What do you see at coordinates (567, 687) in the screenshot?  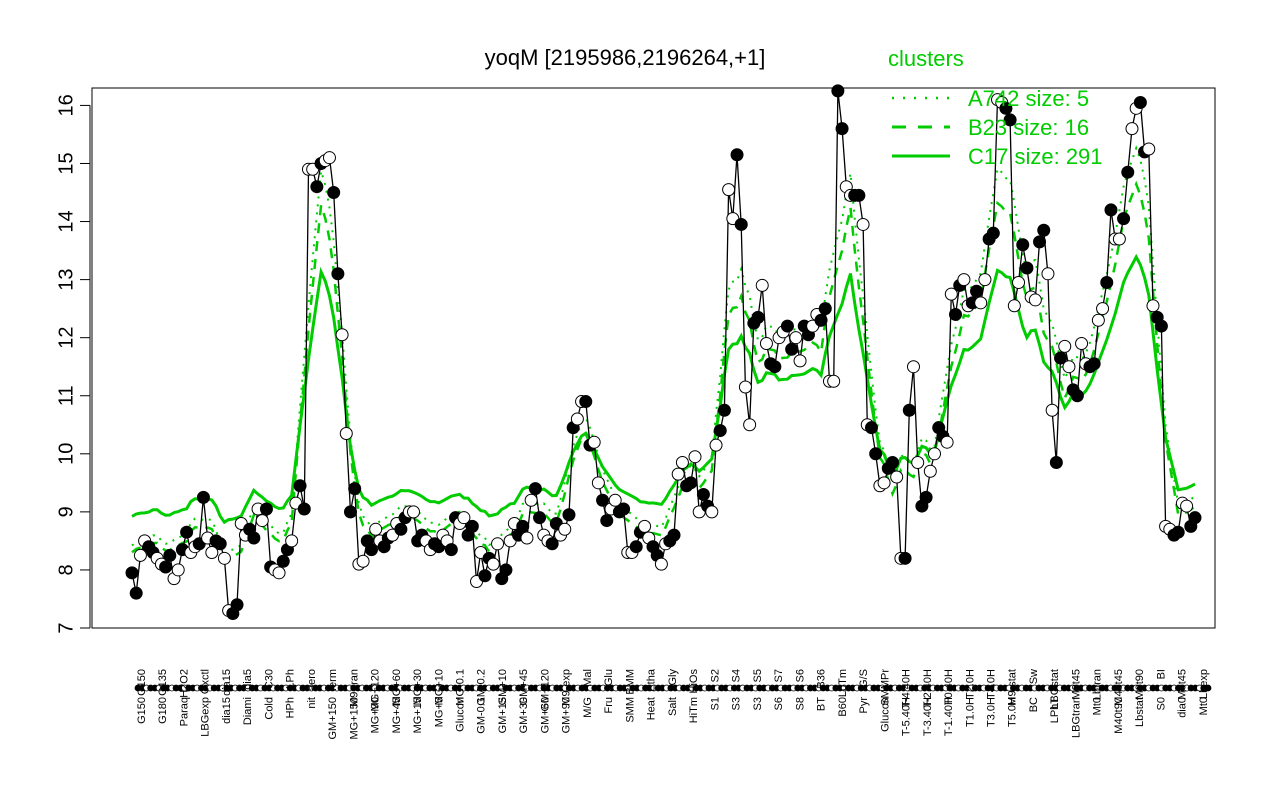 I see `x-tick-label: M9-exp` at bounding box center [567, 687].